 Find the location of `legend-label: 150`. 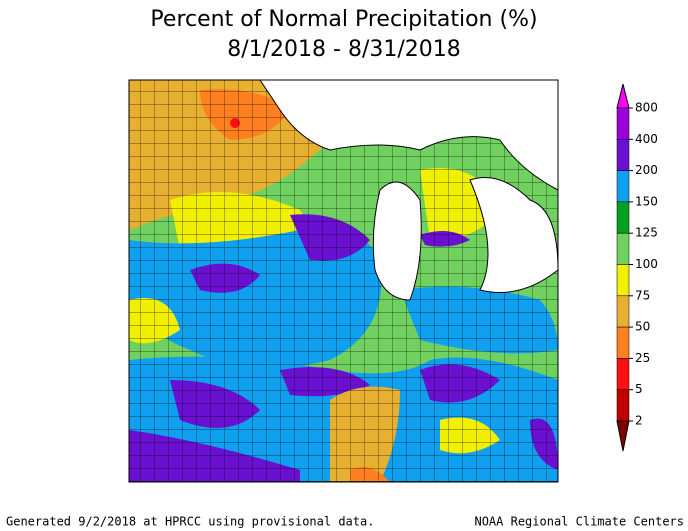

legend-label: 150 is located at coordinates (646, 201).